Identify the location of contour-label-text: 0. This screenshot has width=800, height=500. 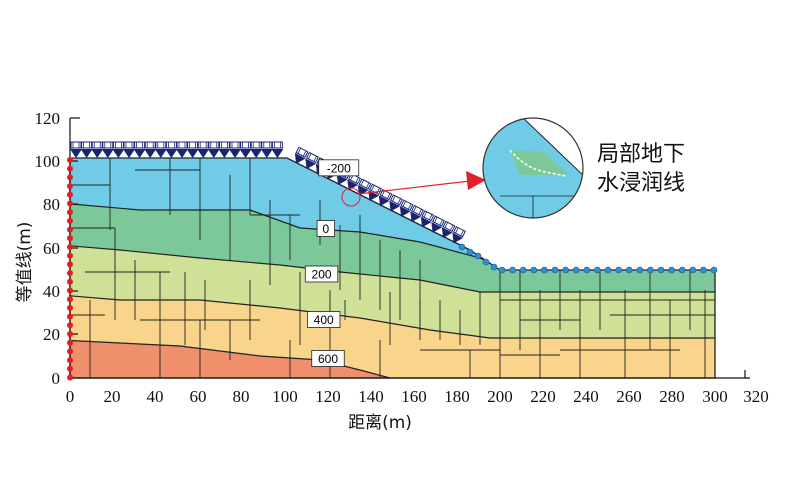
(326, 229).